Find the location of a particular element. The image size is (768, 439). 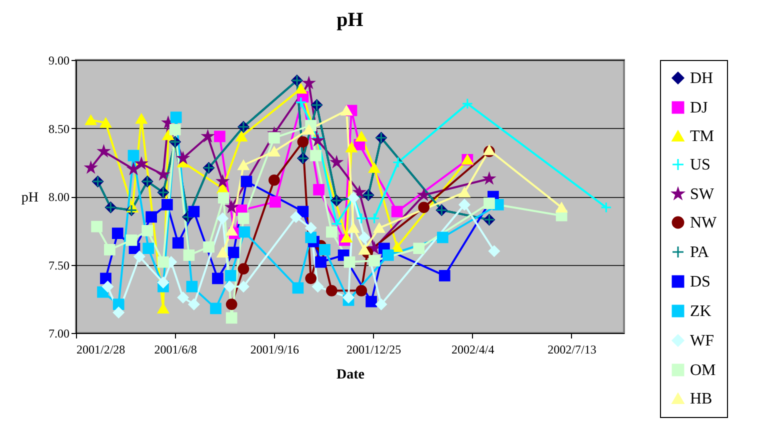

y-tick-label: 7.50 is located at coordinates (59, 265).